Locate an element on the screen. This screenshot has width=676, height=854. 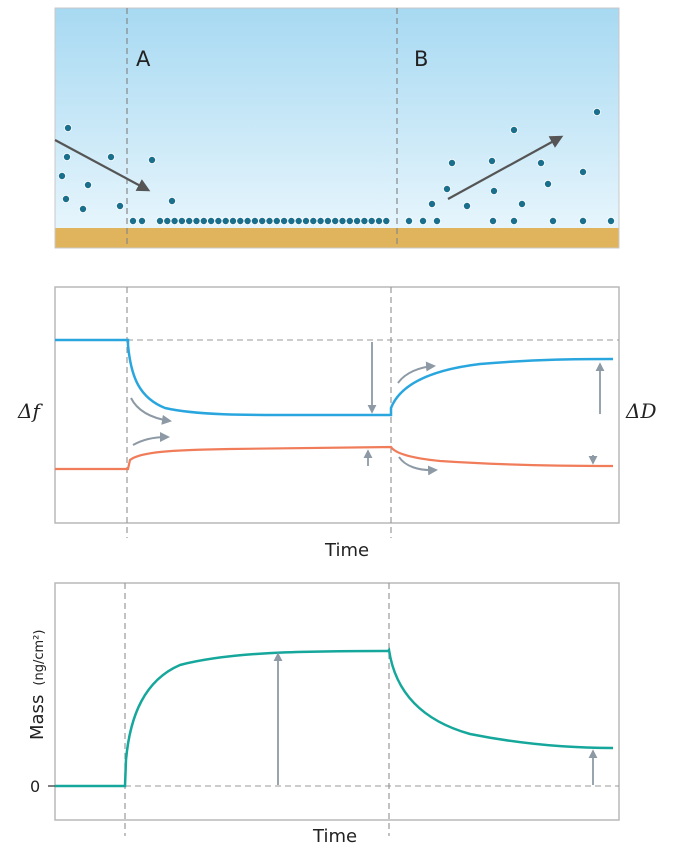
trend-arrow-freq-down is located at coordinates (151, 411).